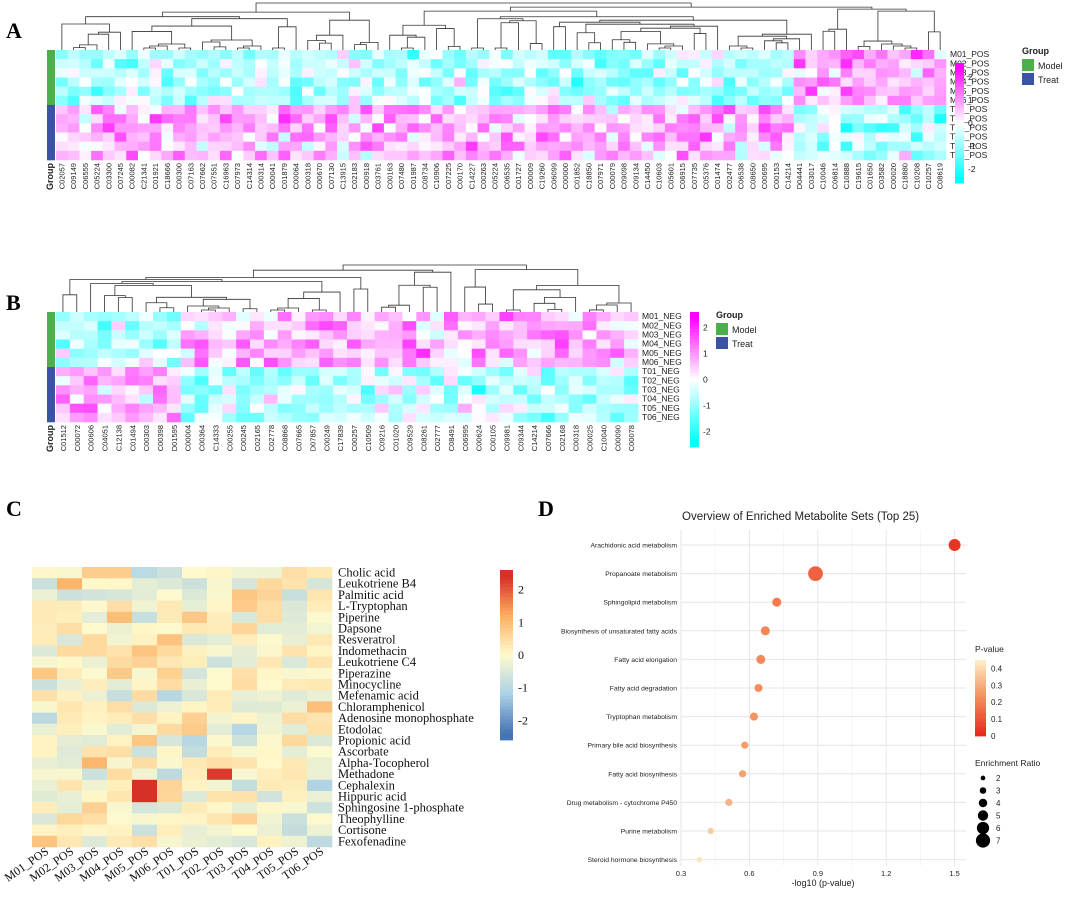  I want to click on column-label: C03300, so click(108, 176).